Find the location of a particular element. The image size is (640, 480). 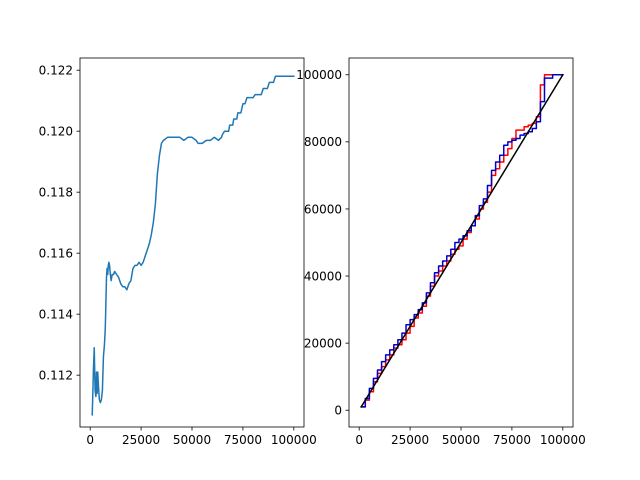

left-x-tick-label: 50000 is located at coordinates (192, 440).